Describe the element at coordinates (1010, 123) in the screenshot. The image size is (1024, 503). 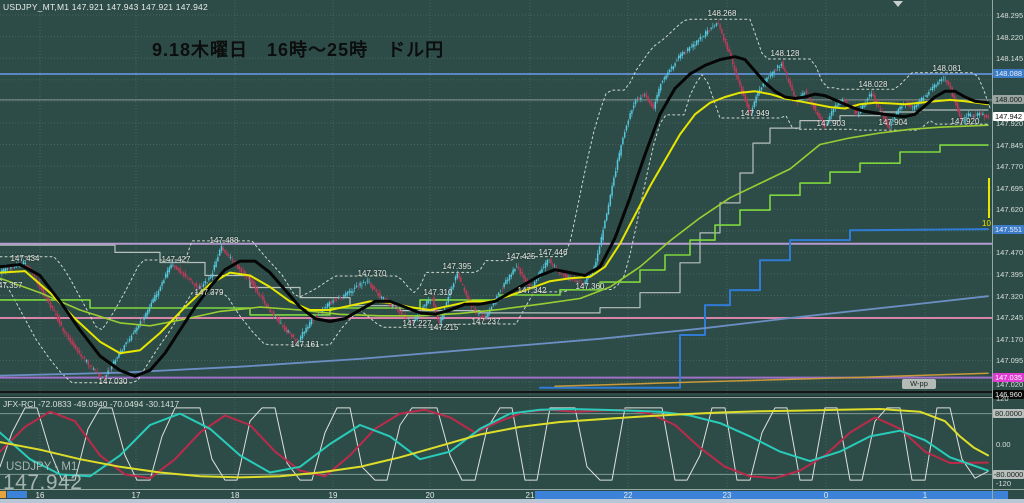
I see `price-axis-tick: 147.920` at that location.